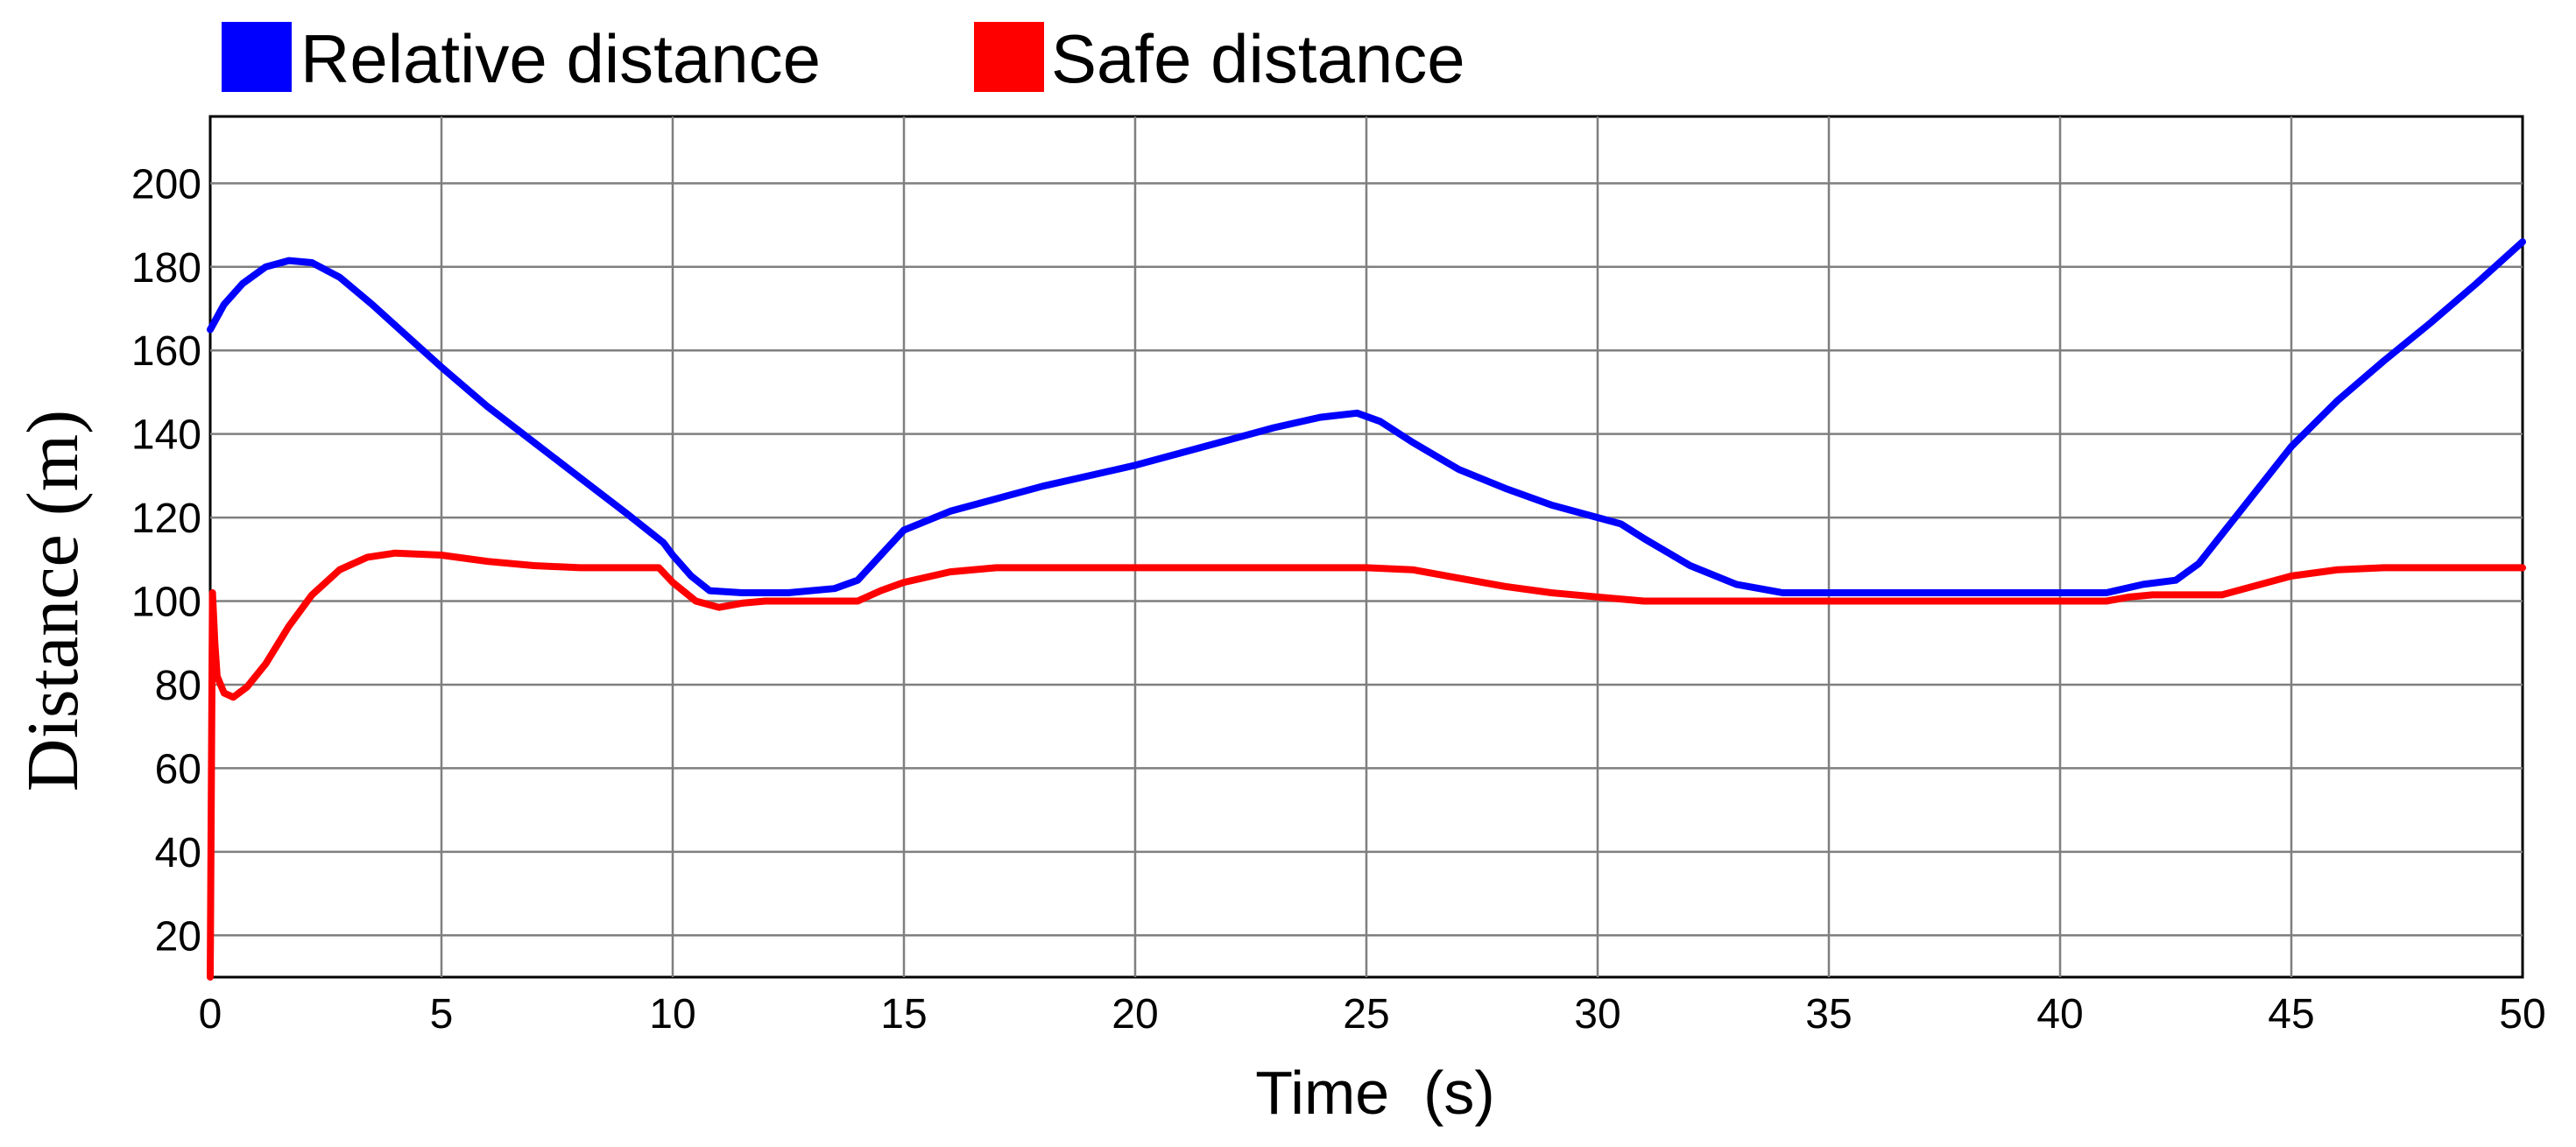 The height and width of the screenshot is (1147, 2576). Describe the element at coordinates (166, 185) in the screenshot. I see `y-tick-label: 200` at that location.